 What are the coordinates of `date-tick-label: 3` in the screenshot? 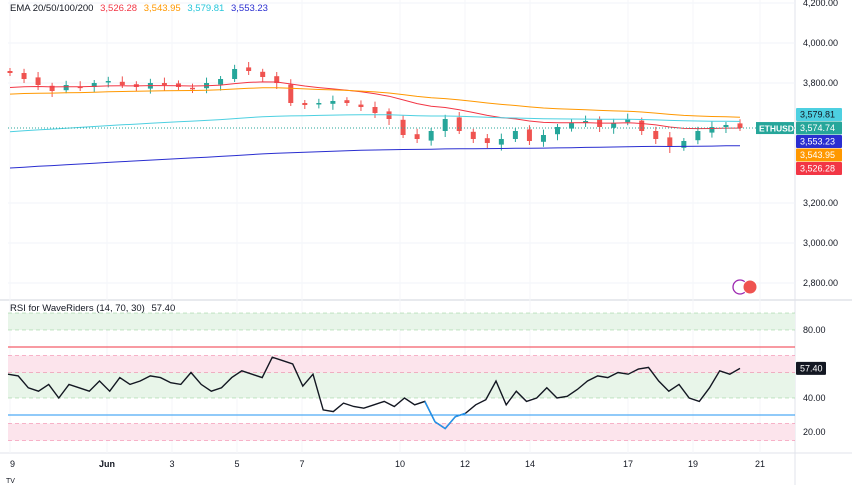 It's located at (171, 464).